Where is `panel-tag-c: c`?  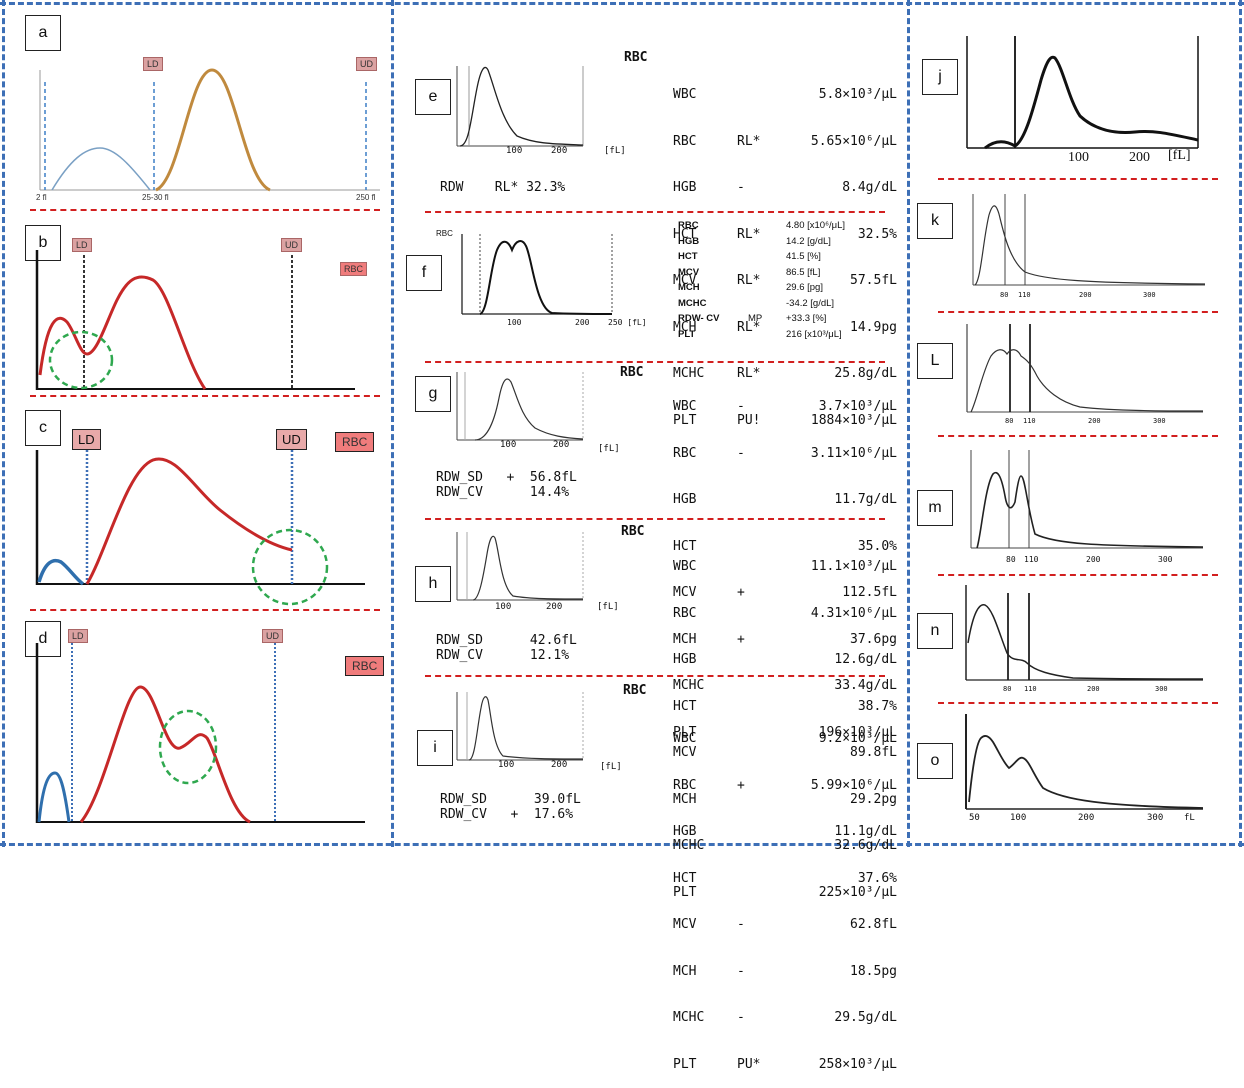
panel-tag-c: c is located at coordinates (43, 428).